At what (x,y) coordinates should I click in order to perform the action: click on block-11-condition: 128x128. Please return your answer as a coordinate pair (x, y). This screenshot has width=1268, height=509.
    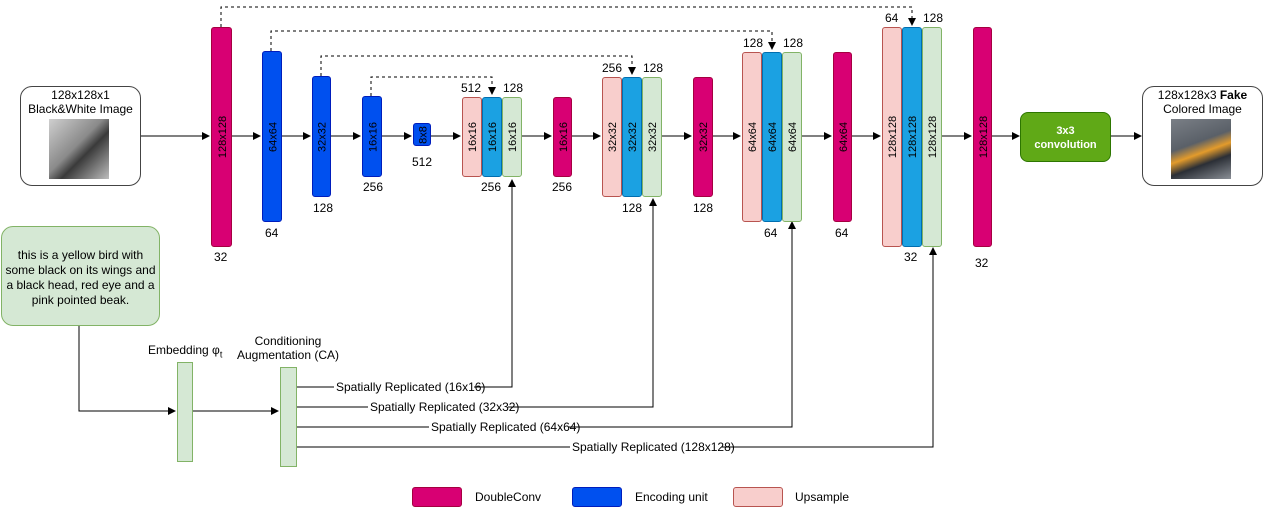
    Looking at the image, I should click on (932, 137).